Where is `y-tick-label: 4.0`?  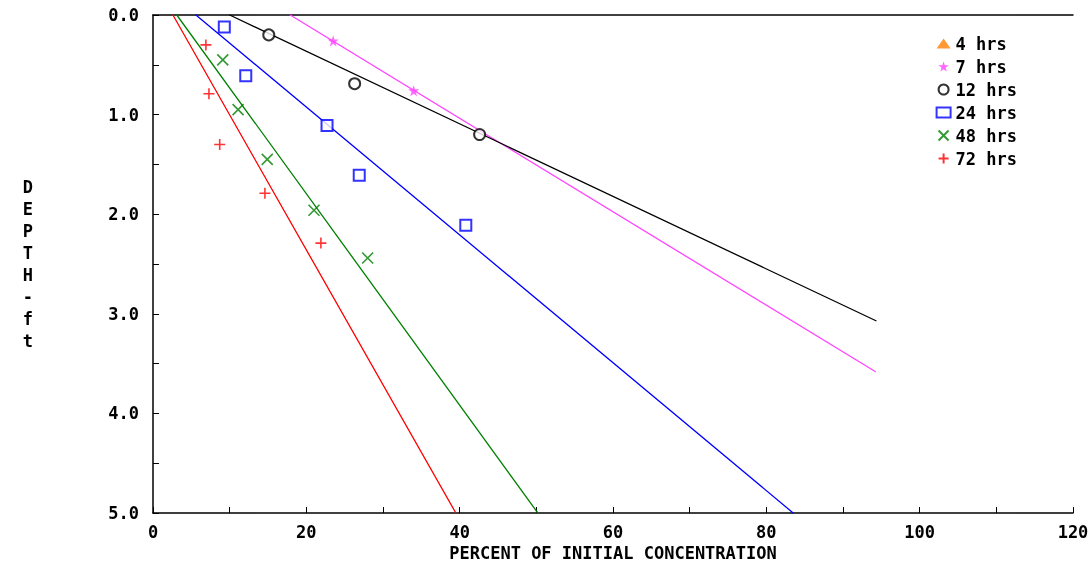 y-tick-label: 4.0 is located at coordinates (123, 413).